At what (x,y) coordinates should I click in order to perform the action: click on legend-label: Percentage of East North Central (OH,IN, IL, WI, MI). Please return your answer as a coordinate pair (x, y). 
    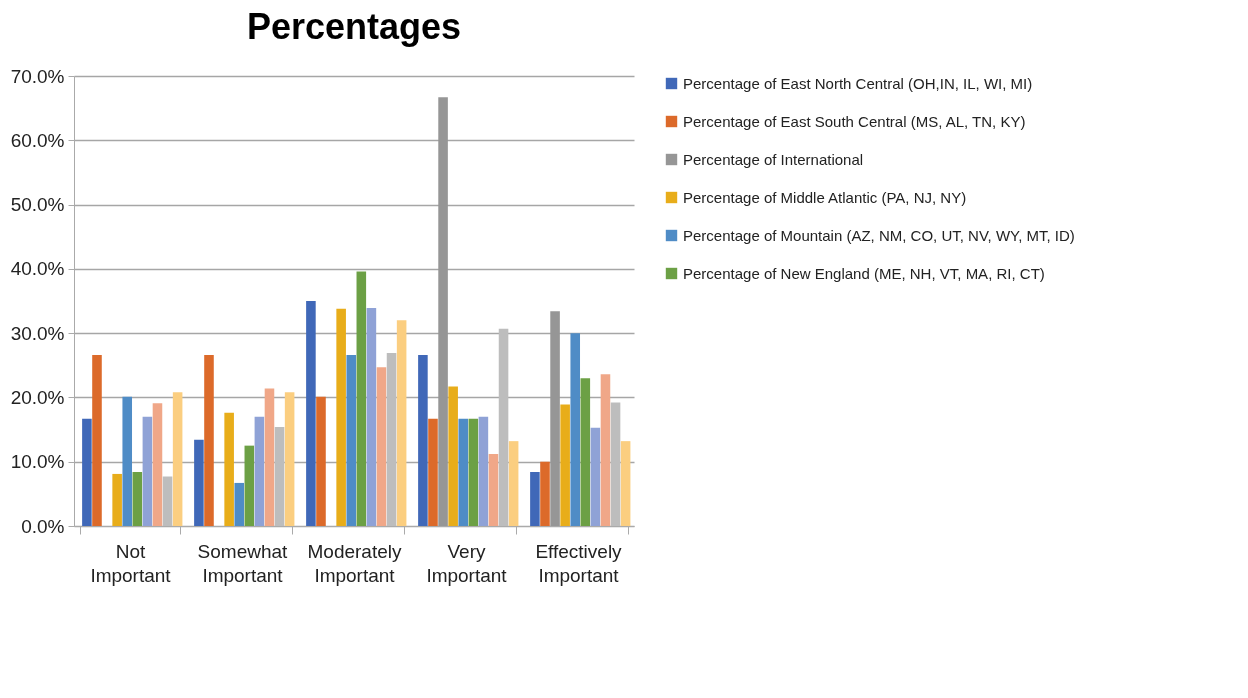
    Looking at the image, I should click on (858, 83).